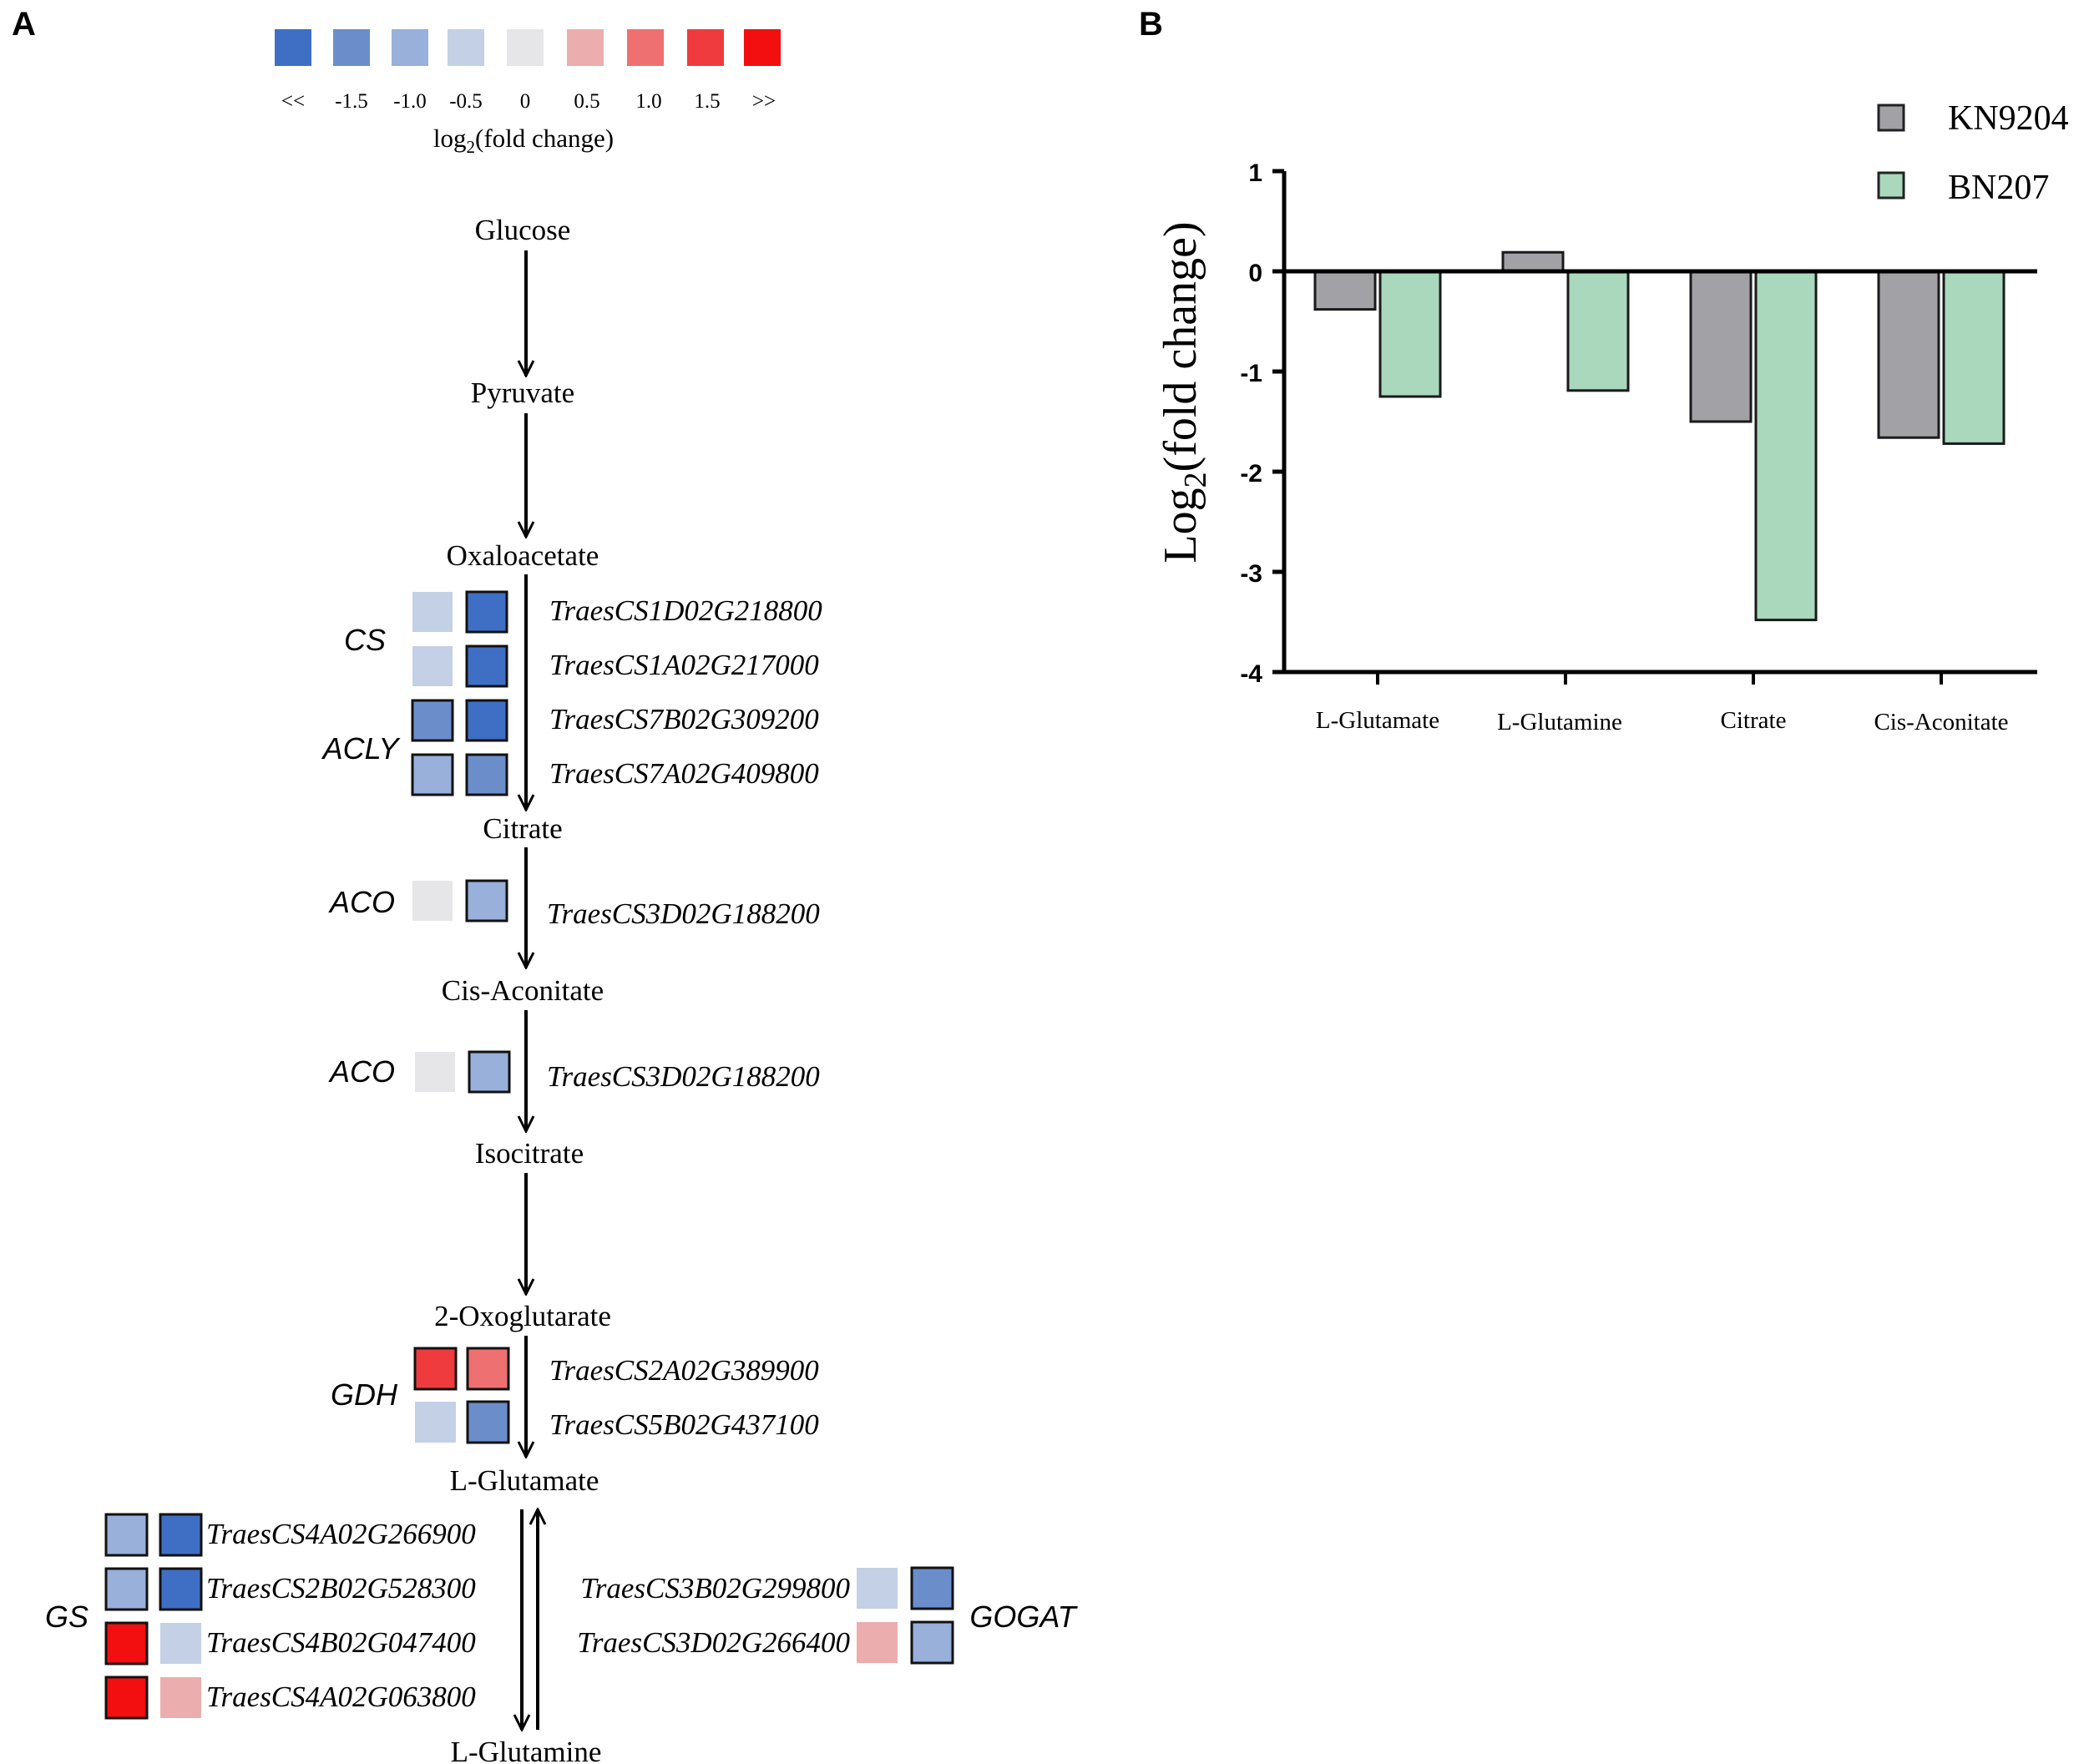 This screenshot has height=1764, width=2089. What do you see at coordinates (410, 101) in the screenshot?
I see `scale-label: -1.0` at bounding box center [410, 101].